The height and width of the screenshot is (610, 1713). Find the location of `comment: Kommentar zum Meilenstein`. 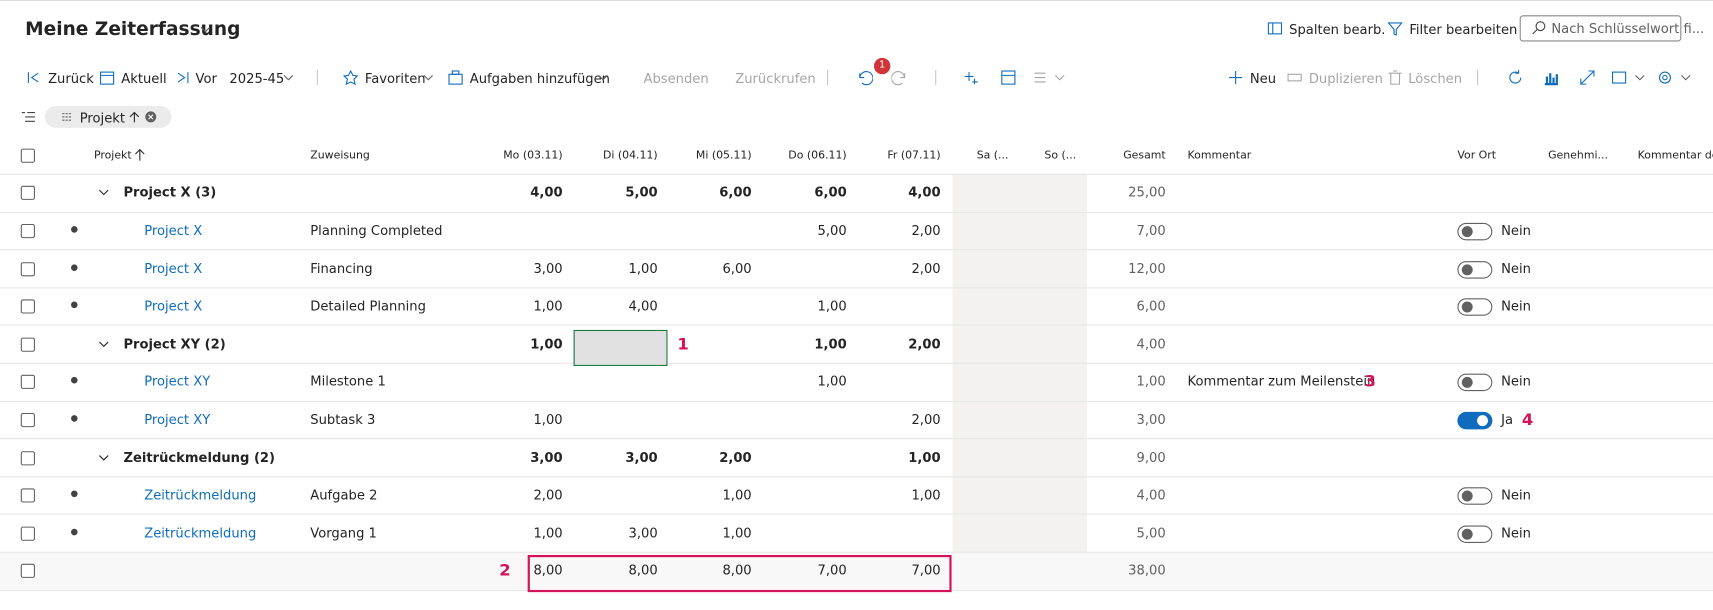

comment: Kommentar zum Meilenstein is located at coordinates (1281, 381).